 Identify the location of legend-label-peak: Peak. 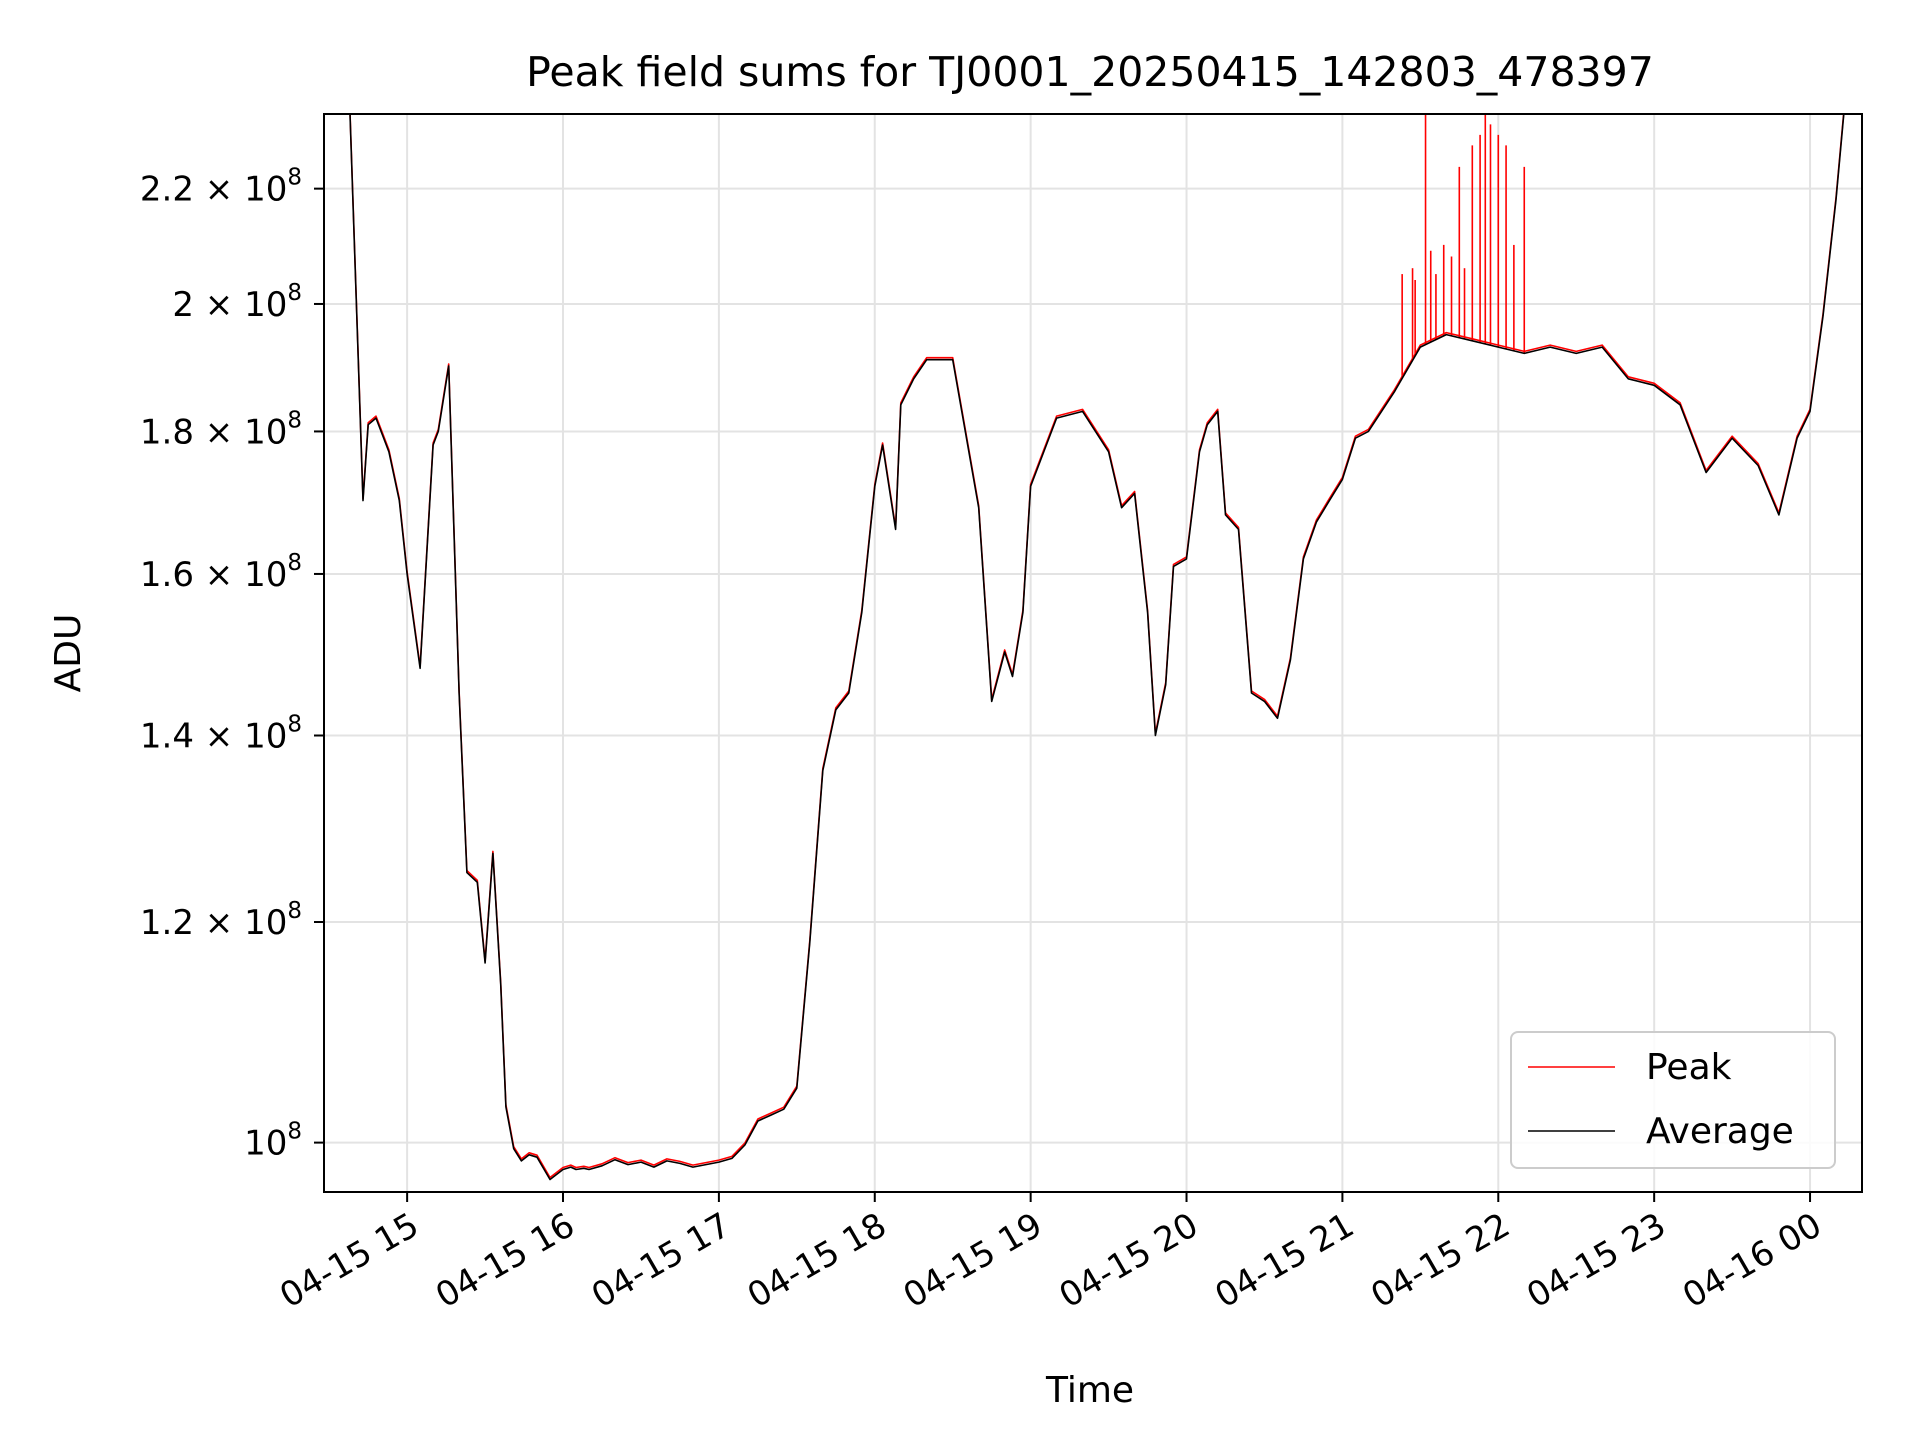
(1689, 1067).